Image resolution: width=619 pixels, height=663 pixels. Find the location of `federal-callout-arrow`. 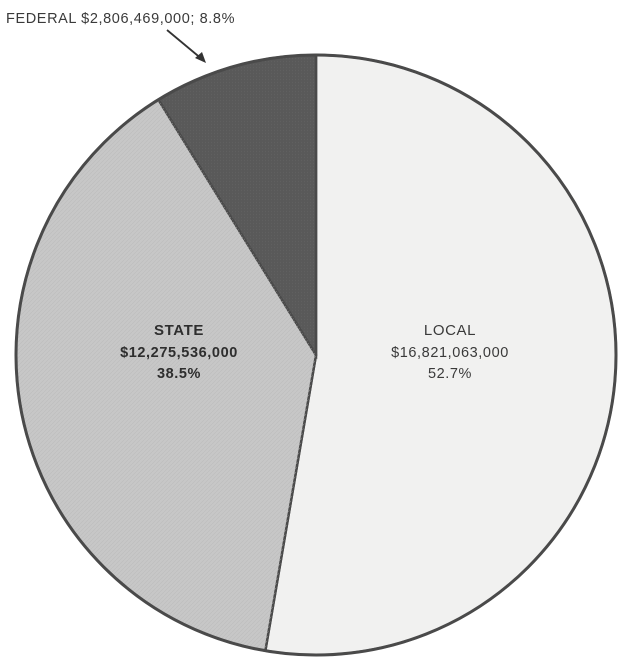

federal-callout-arrow is located at coordinates (186, 46).